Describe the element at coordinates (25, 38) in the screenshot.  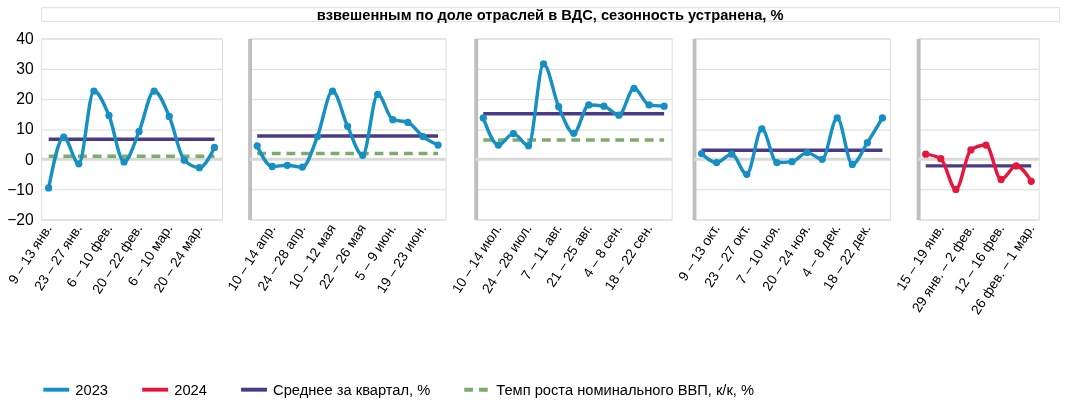
I see `y-tick-label: 40` at that location.